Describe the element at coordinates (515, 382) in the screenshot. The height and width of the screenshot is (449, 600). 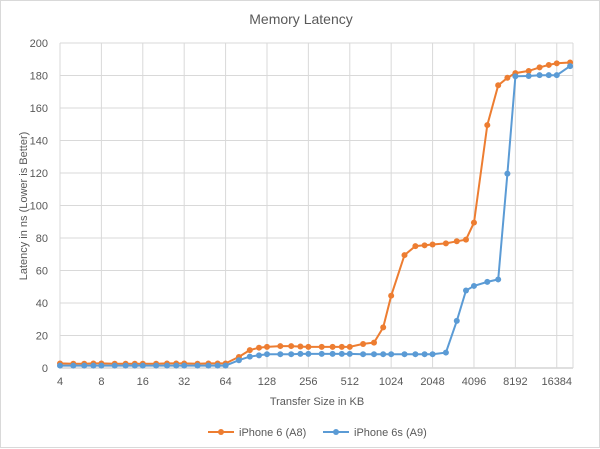
I see `x-tick-label: 8192` at that location.